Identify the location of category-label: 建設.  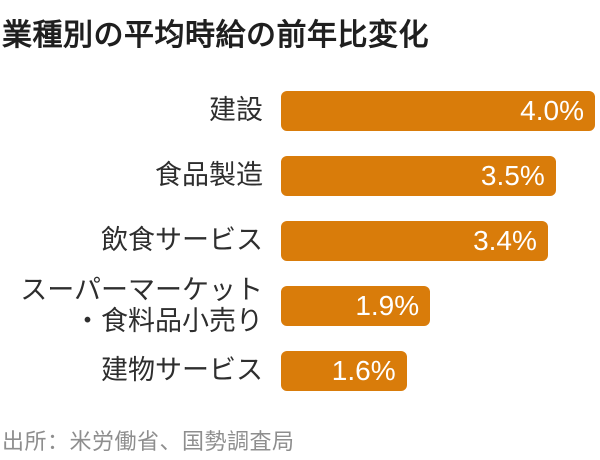
(236, 110).